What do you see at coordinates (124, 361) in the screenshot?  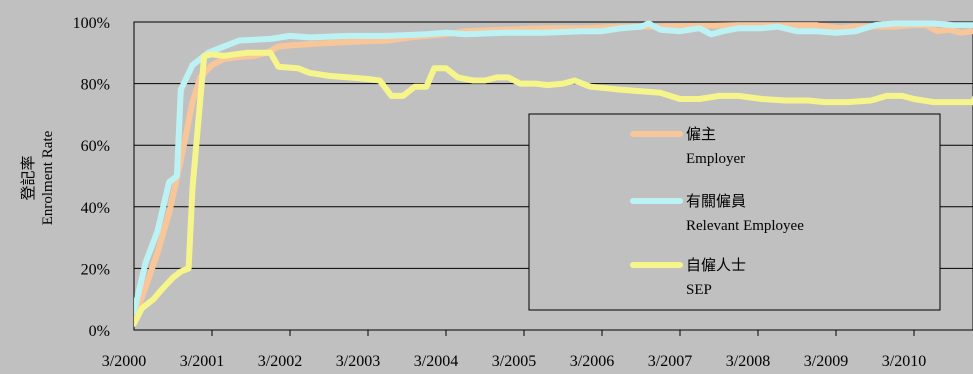 I see `x-tick-label: 3/2000` at bounding box center [124, 361].